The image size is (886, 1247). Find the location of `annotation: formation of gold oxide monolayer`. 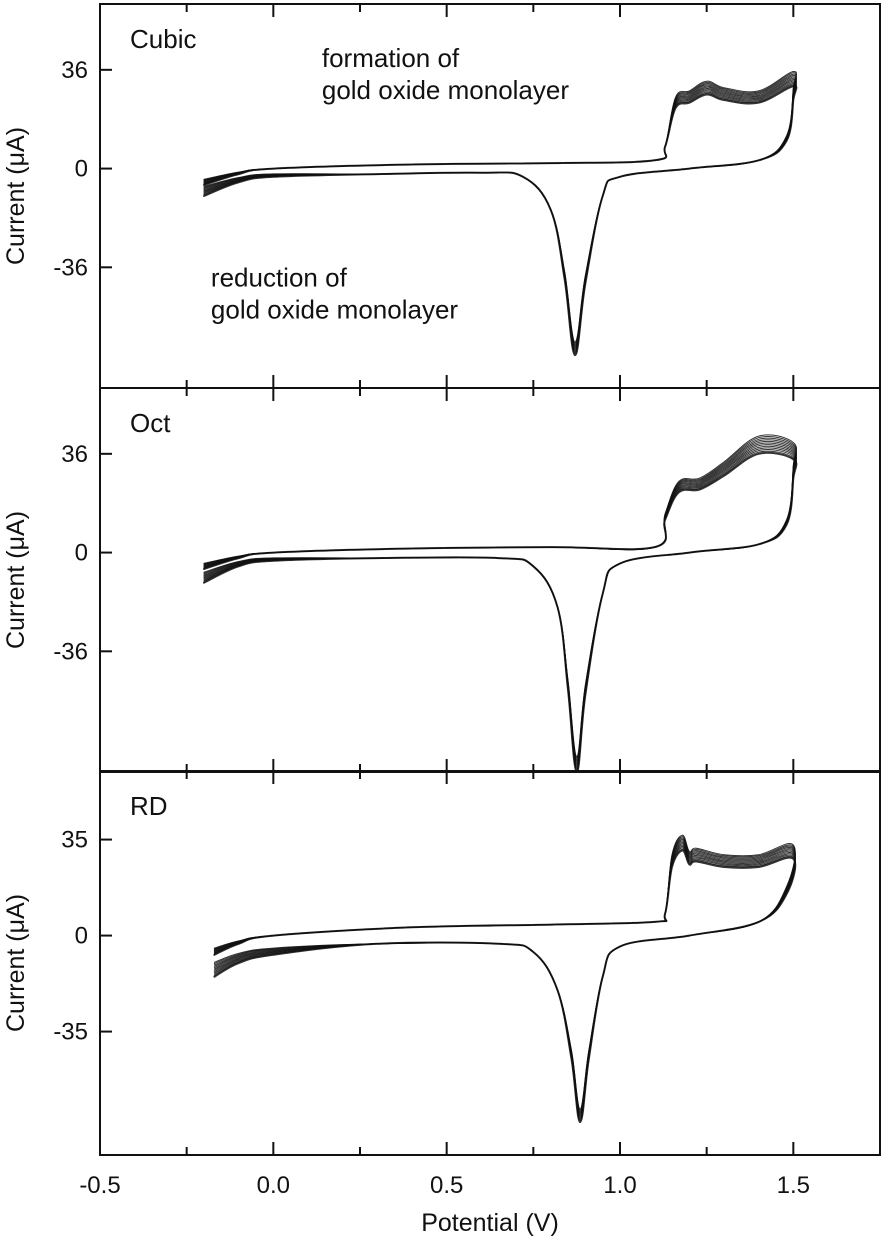

annotation: formation of gold oxide monolayer is located at coordinates (445, 74).